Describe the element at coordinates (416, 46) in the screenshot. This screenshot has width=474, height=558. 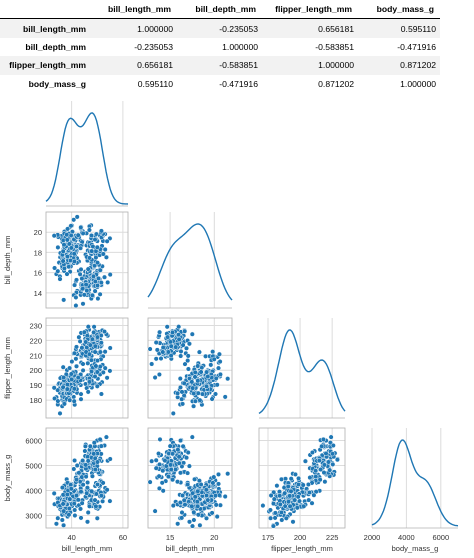
I see `table-cell: -0.471916` at that location.